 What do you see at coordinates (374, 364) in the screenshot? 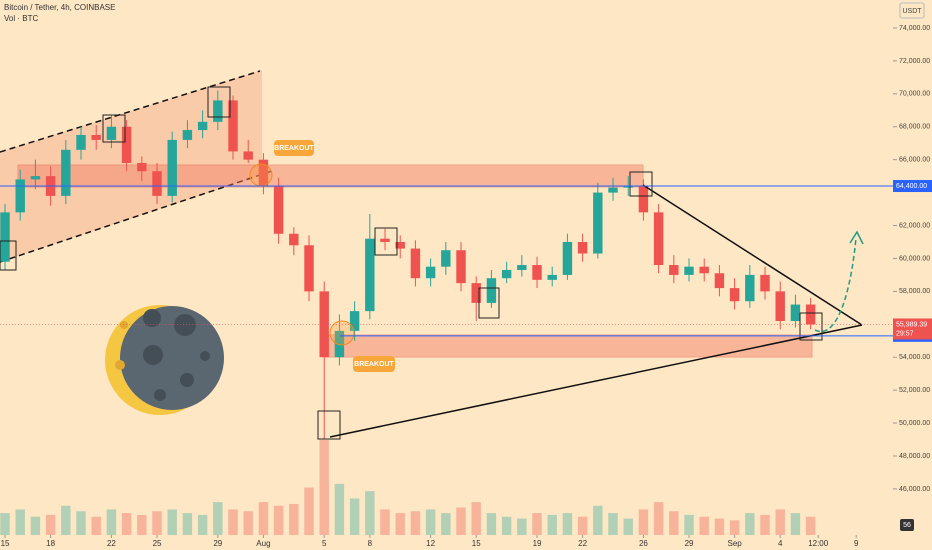
I see `annotation: BREAKOUT` at bounding box center [374, 364].